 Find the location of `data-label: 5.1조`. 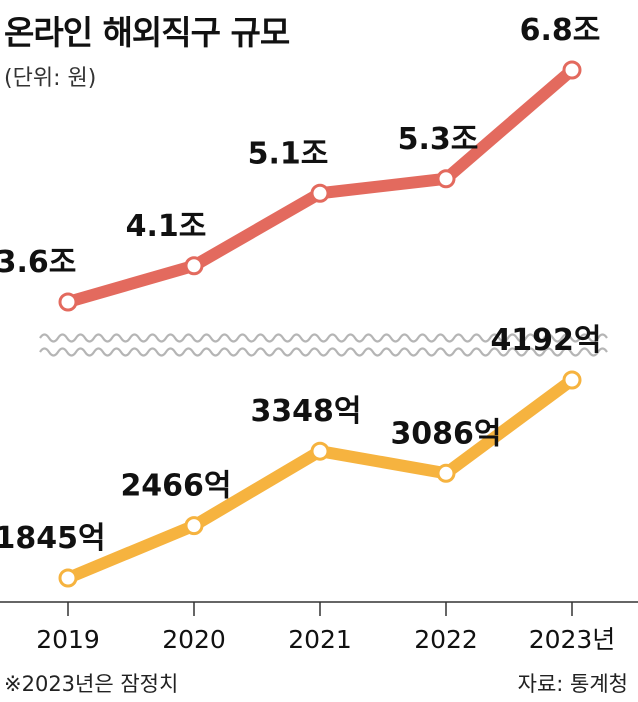

data-label: 5.1조 is located at coordinates (288, 153).